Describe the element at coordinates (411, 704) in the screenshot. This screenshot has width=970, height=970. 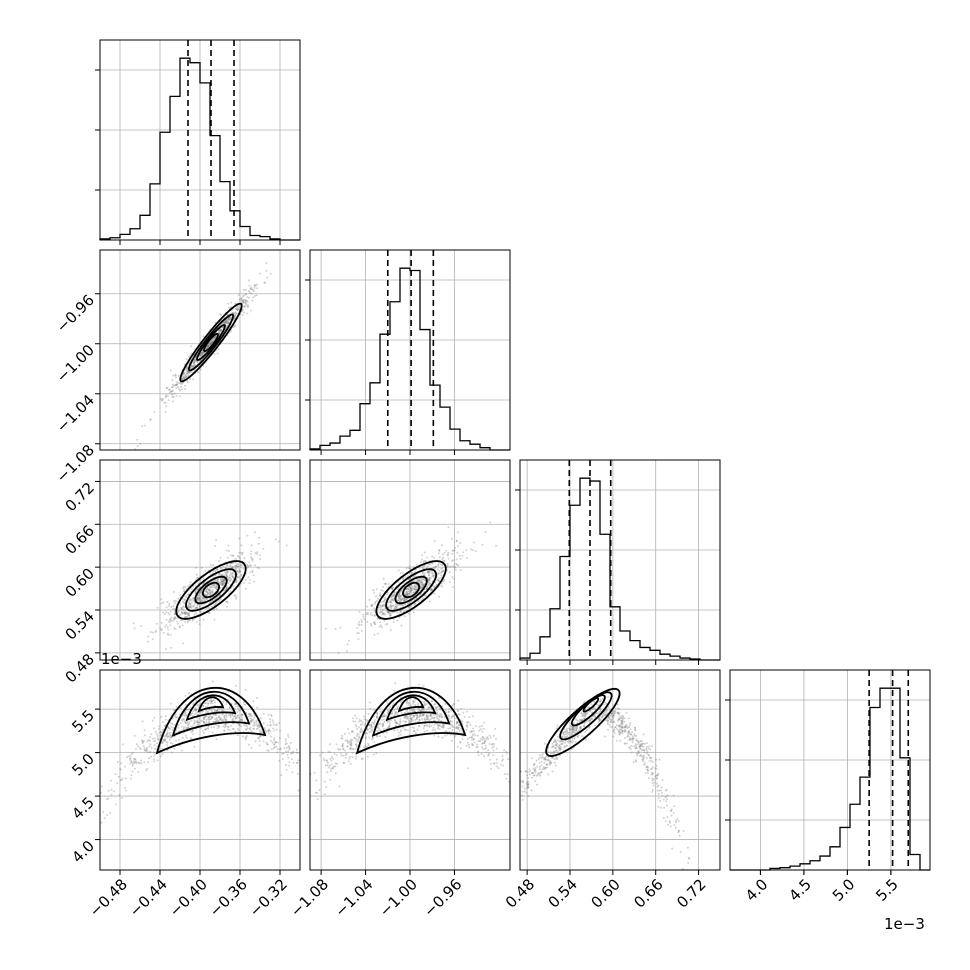
I see `contour-level` at that location.